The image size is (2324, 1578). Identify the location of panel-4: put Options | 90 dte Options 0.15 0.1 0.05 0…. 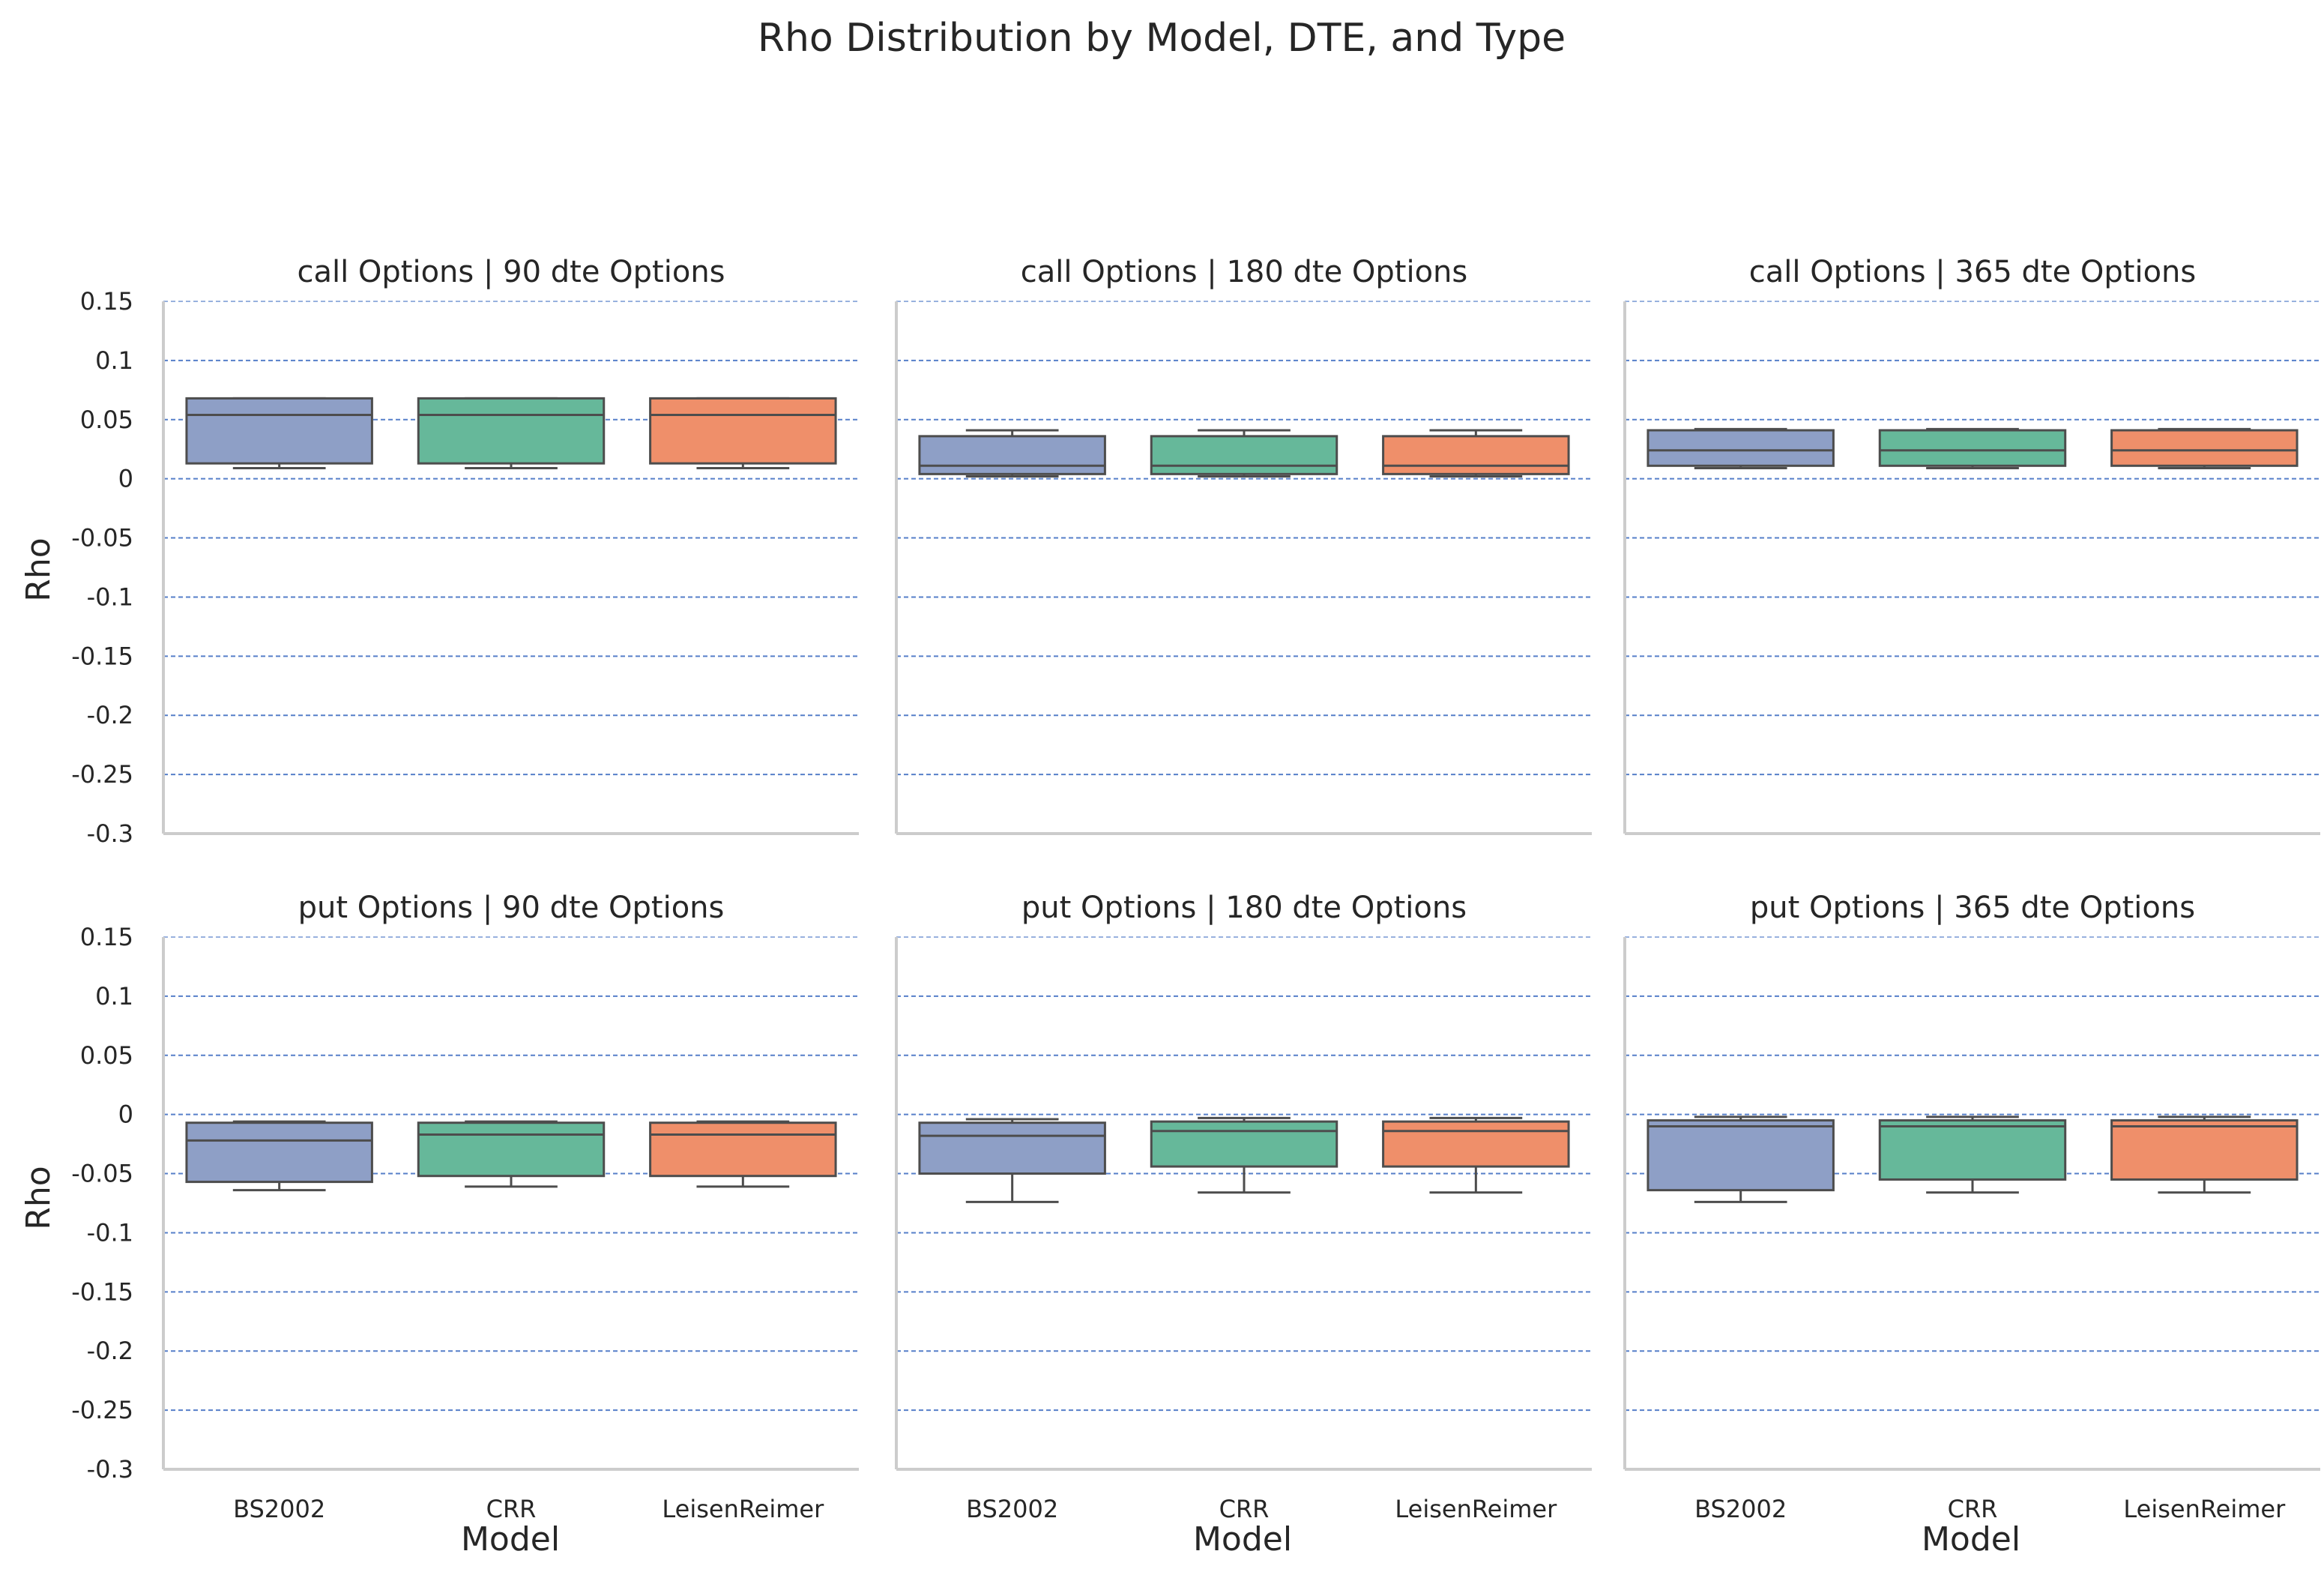
(465, 1207).